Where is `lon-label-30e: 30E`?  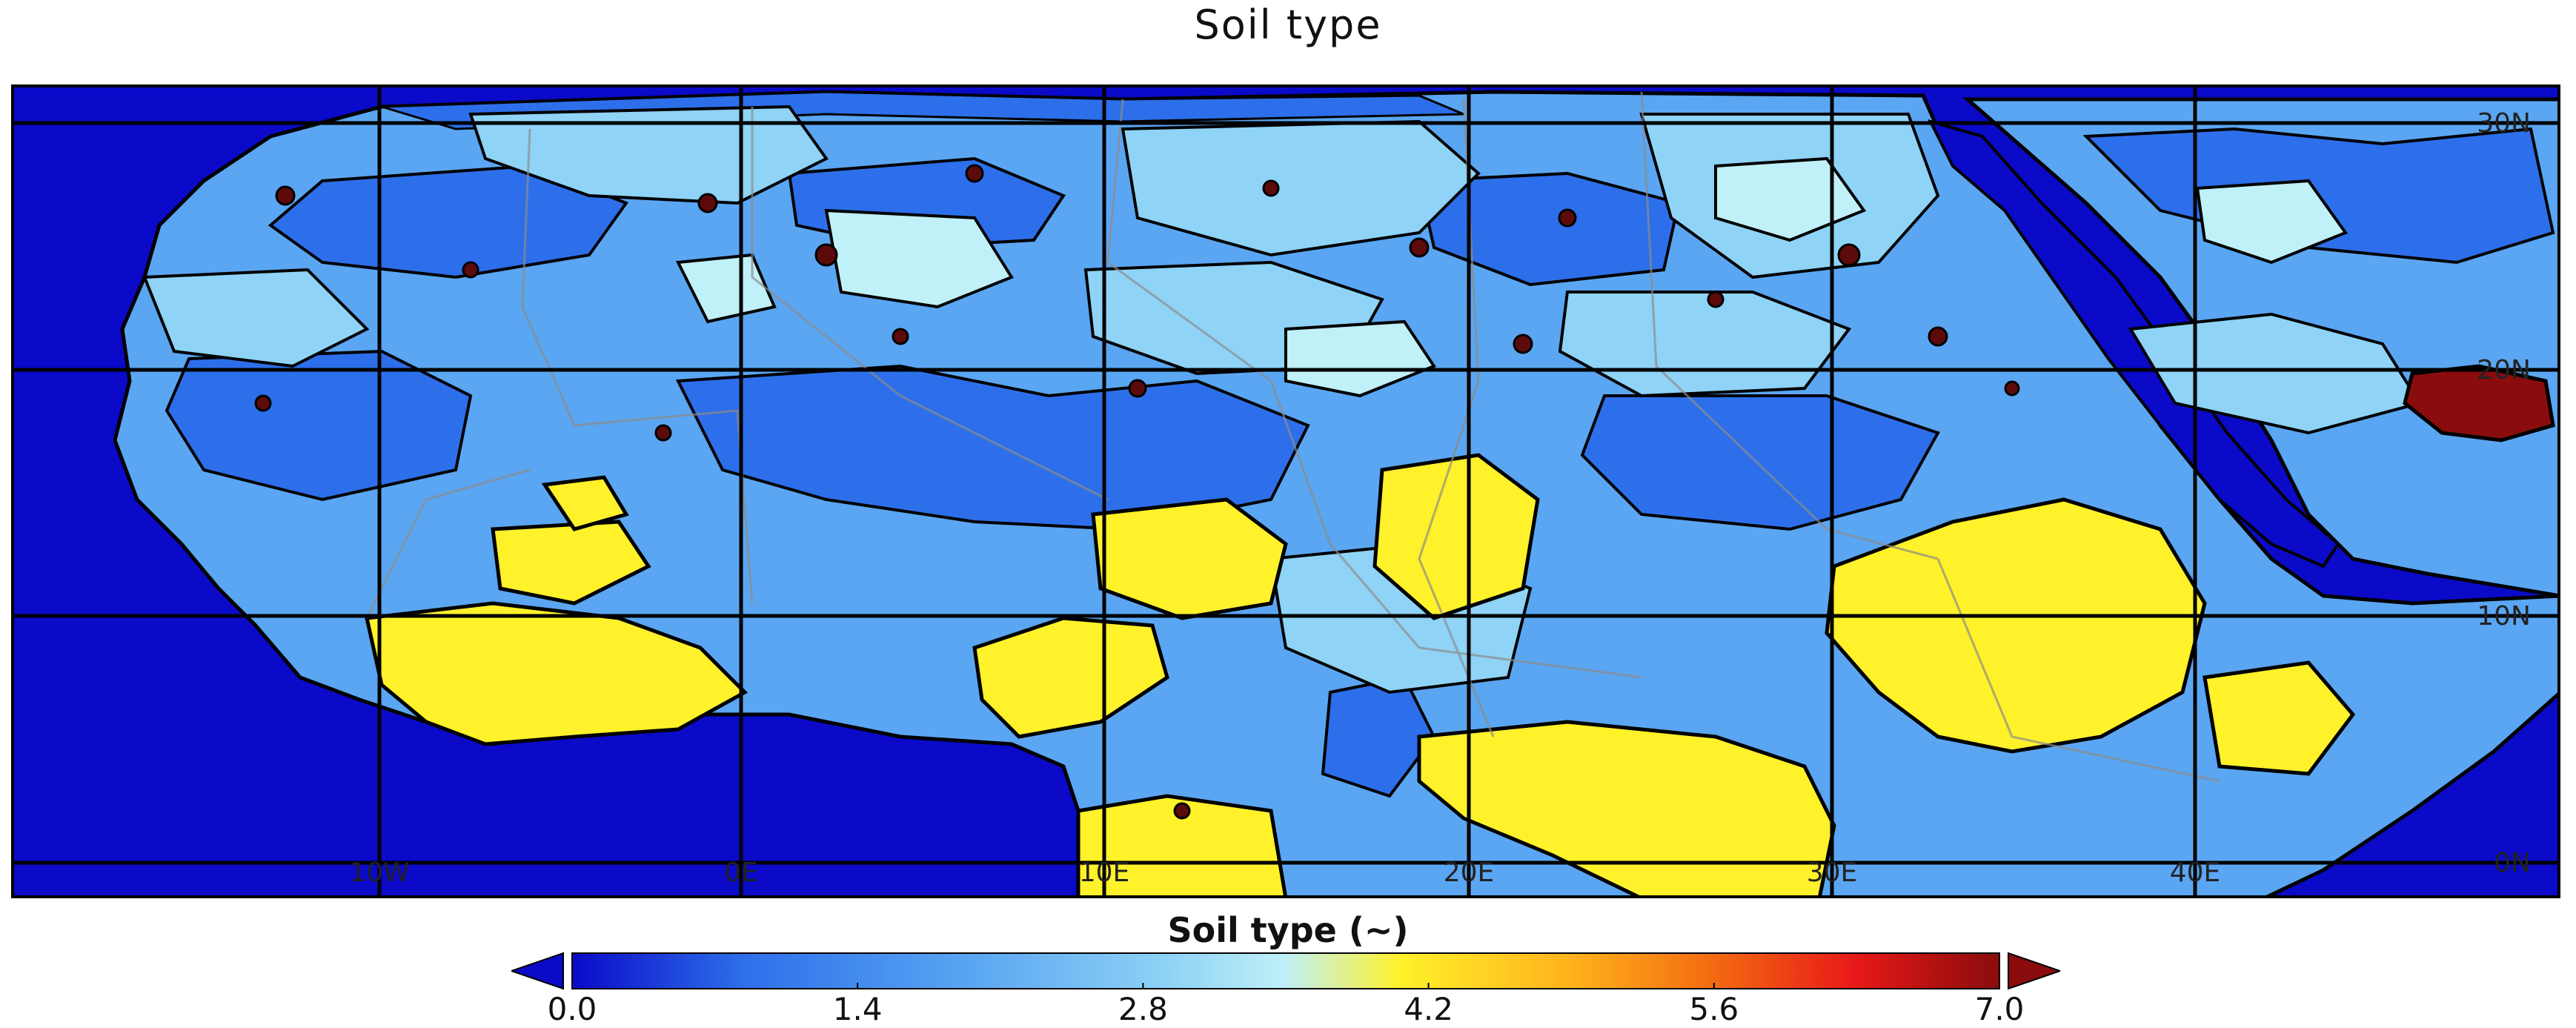
lon-label-30e: 30E is located at coordinates (1832, 873).